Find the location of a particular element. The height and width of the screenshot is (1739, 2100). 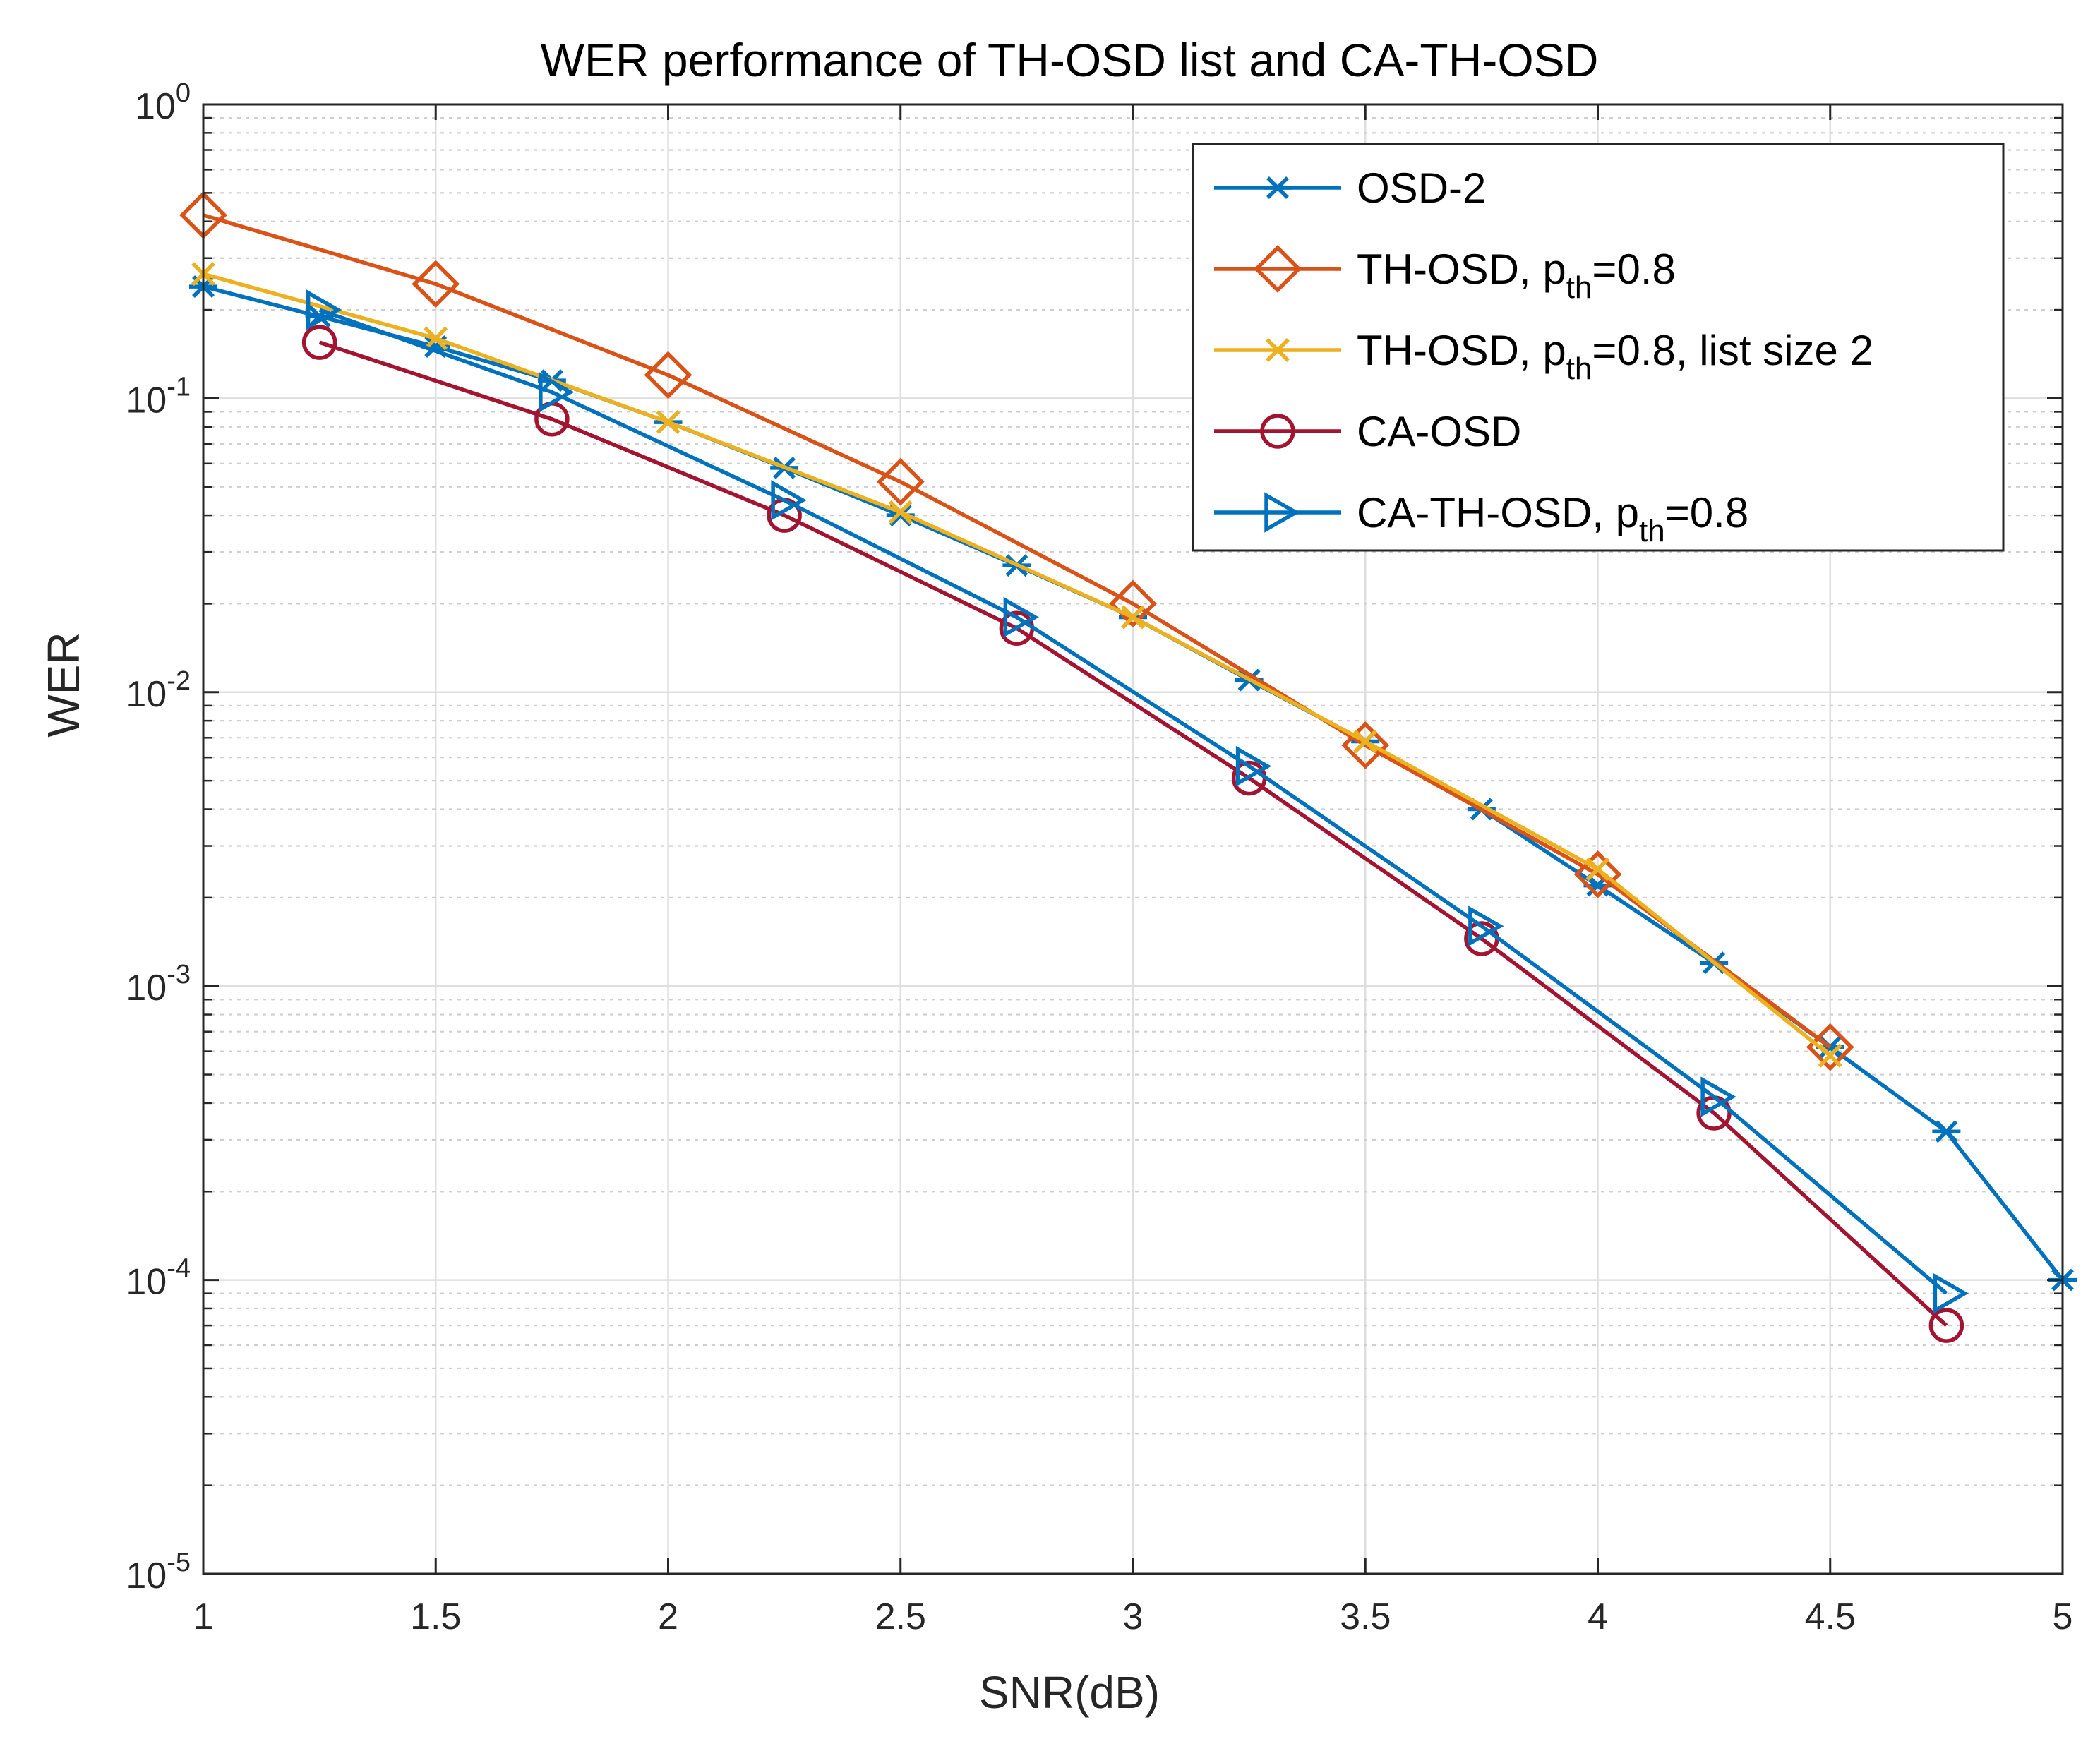

x-tick-label: 5 is located at coordinates (2063, 1616).